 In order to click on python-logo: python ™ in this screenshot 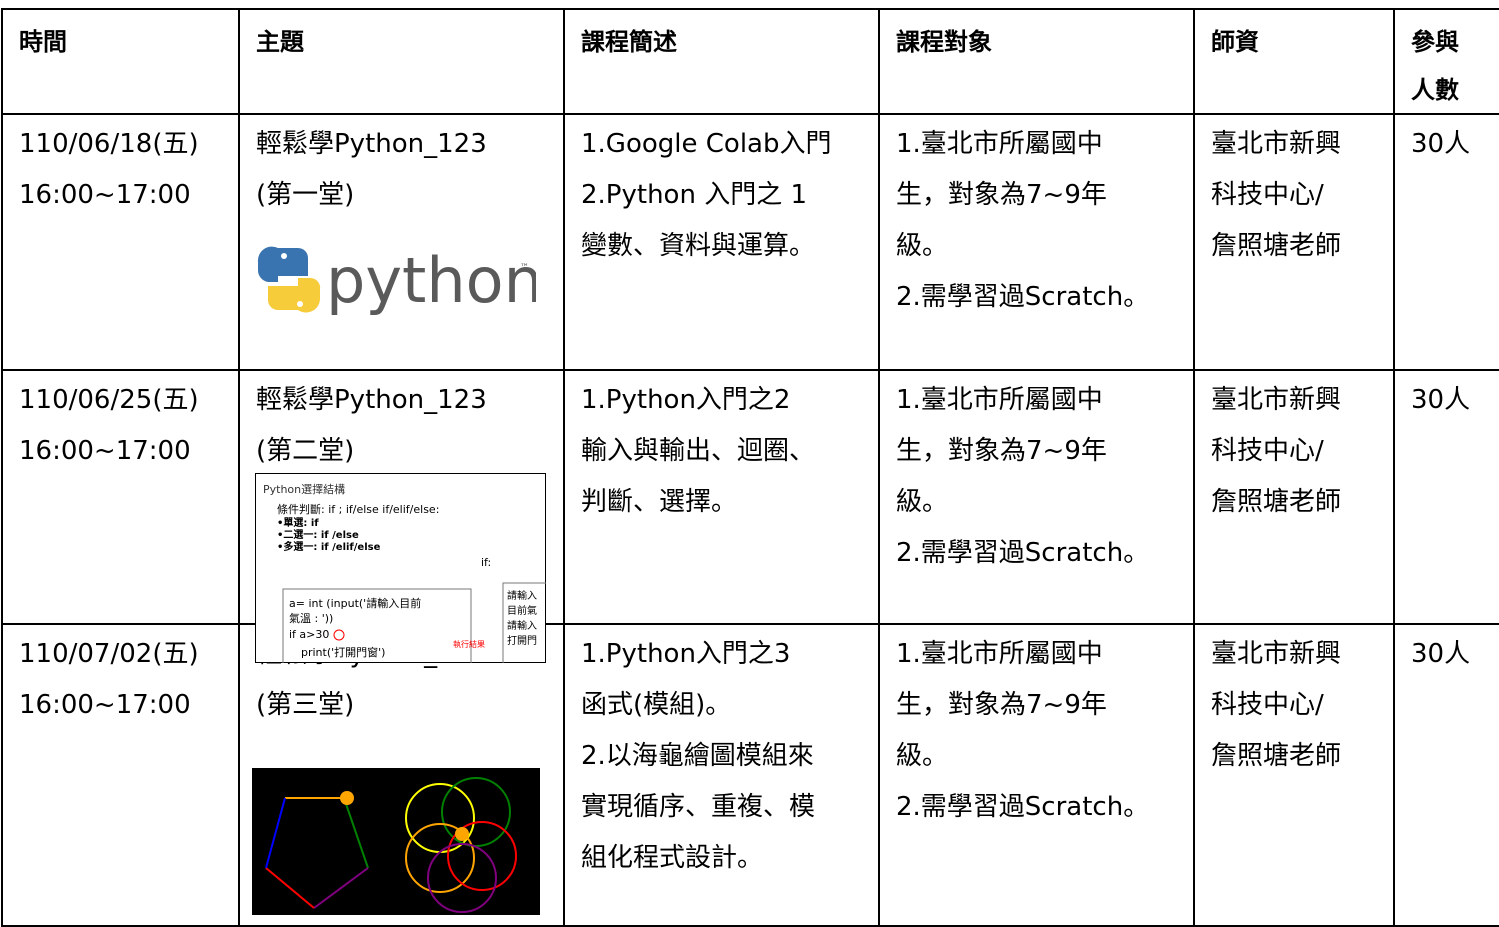, I will do `click(396, 280)`.